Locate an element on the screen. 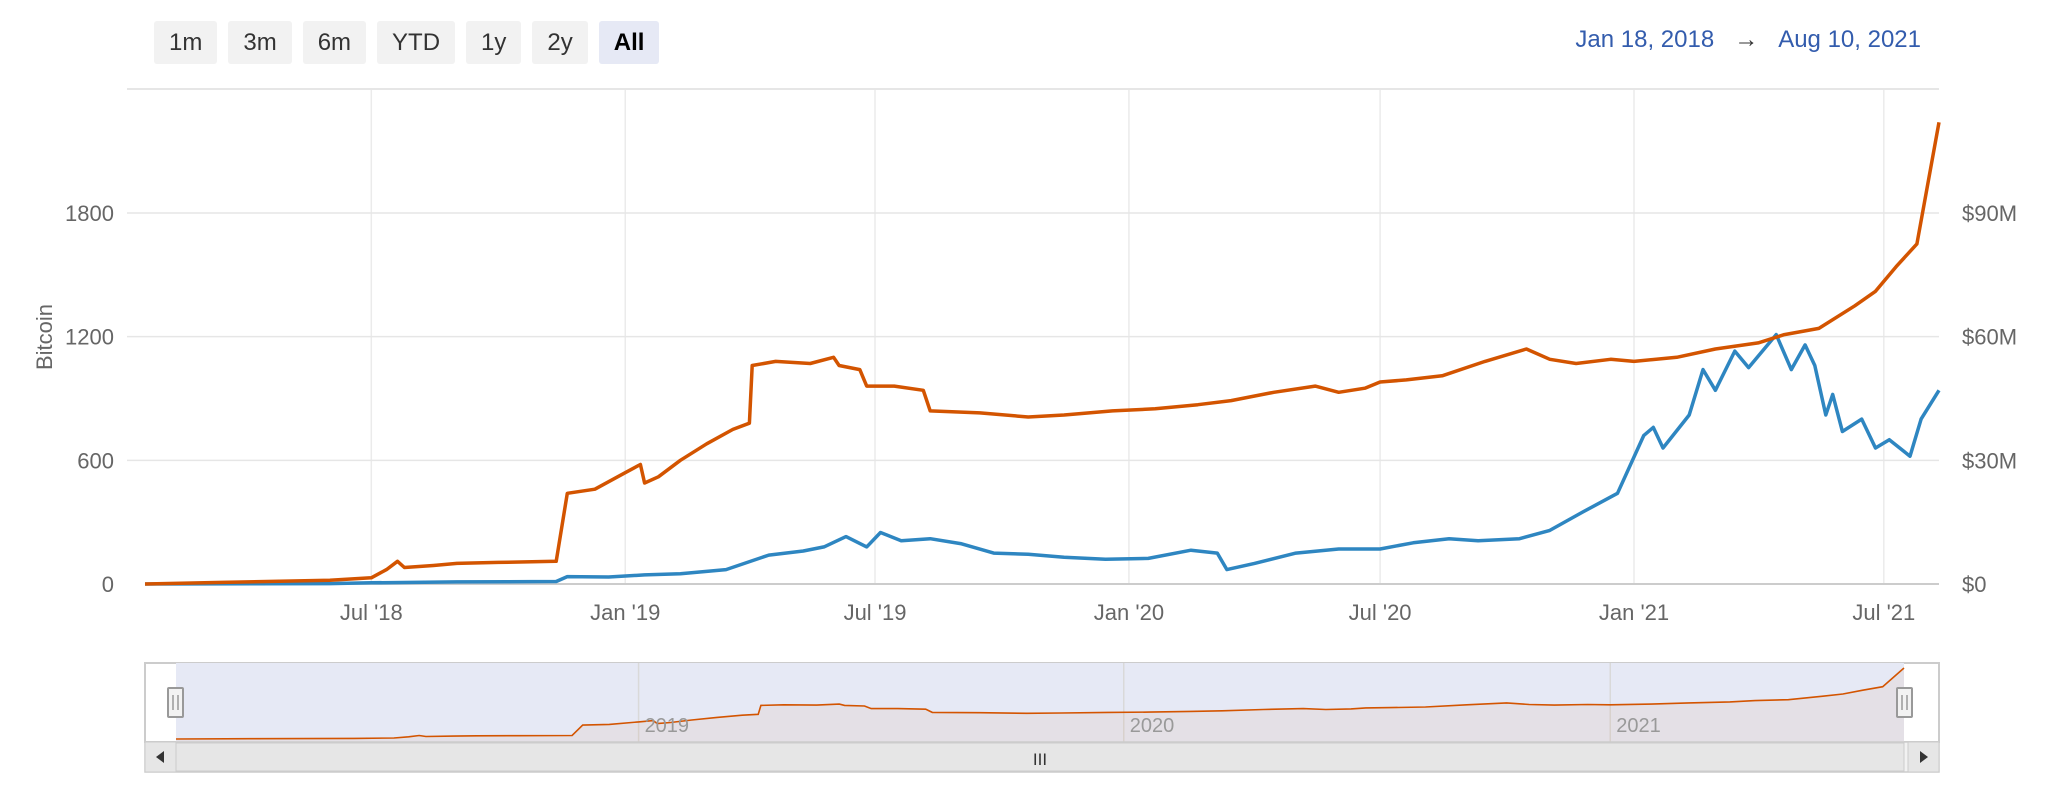  range-button-1y: 1y is located at coordinates (494, 42).